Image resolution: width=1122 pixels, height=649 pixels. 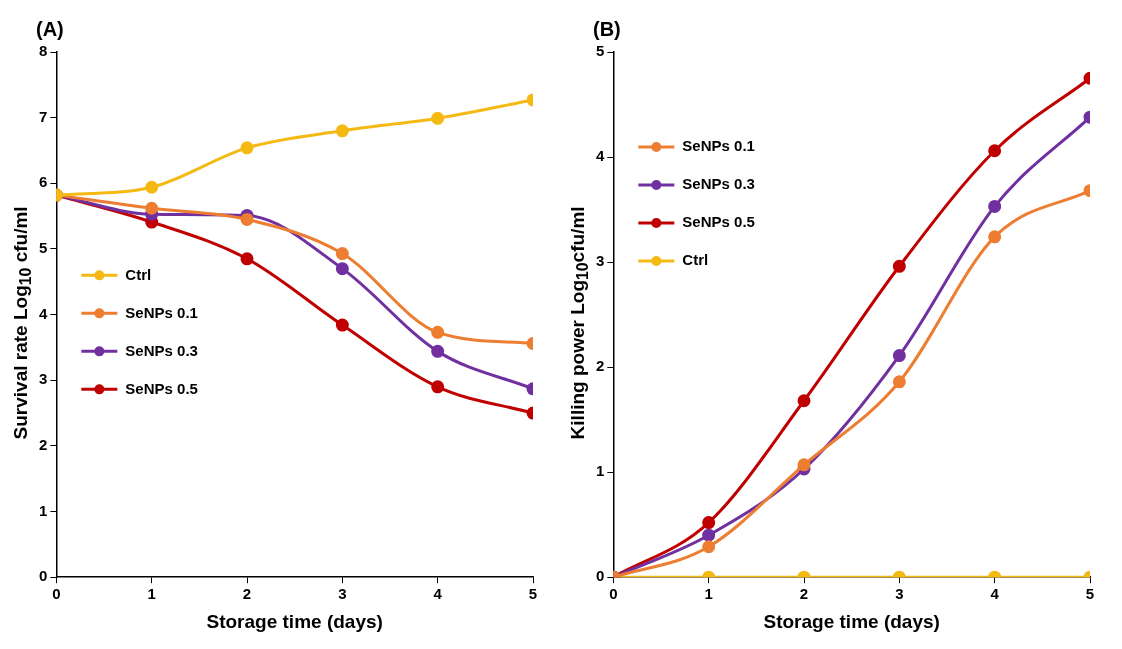 What do you see at coordinates (607, 28) in the screenshot?
I see `chart-title: (B)` at bounding box center [607, 28].